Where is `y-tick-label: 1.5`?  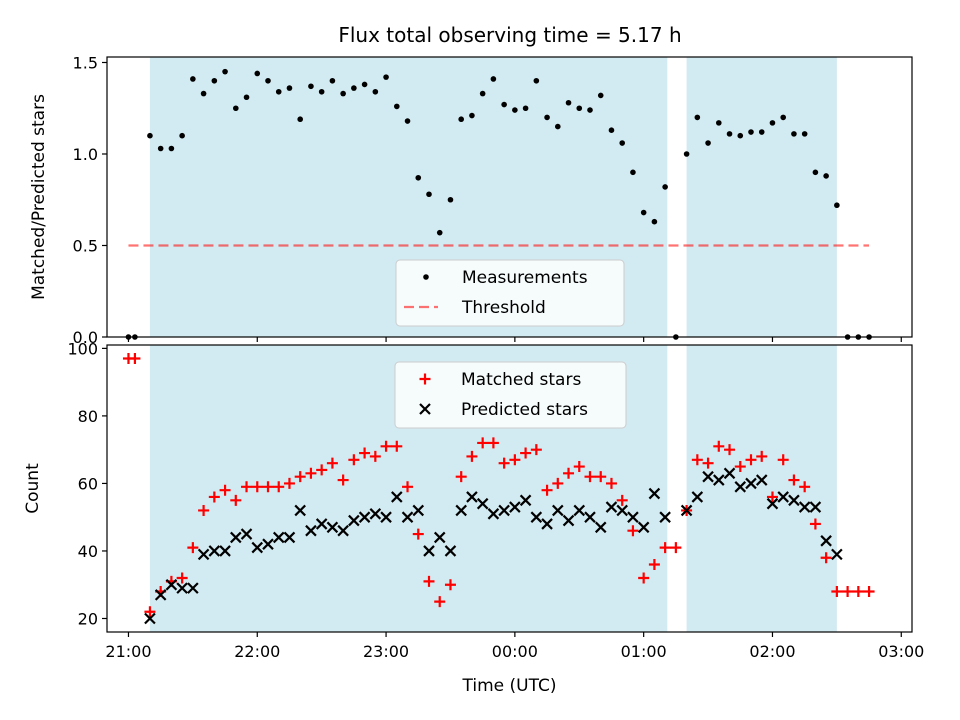
y-tick-label: 1.5 is located at coordinates (85, 62).